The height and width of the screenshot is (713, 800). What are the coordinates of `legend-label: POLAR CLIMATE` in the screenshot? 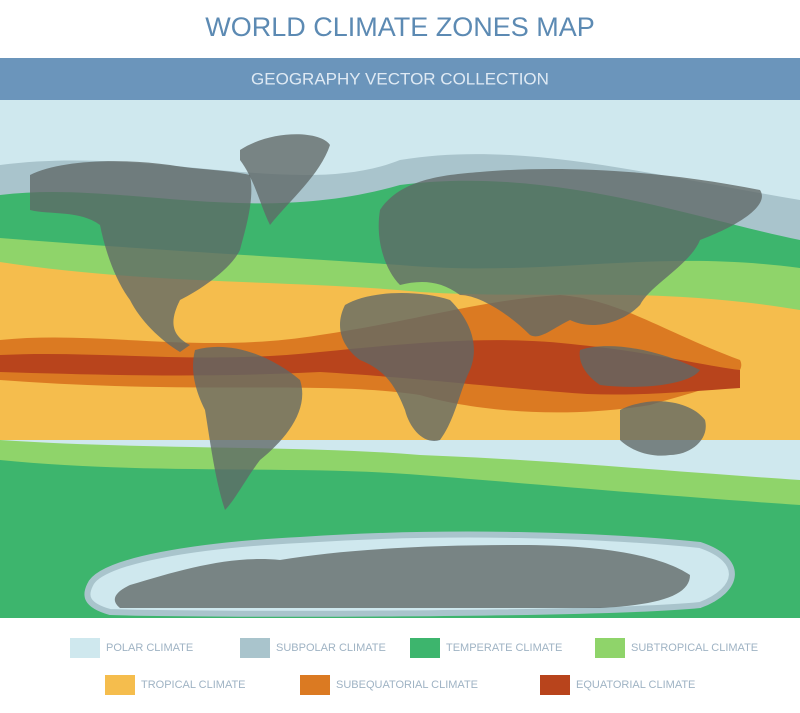 It's located at (149, 648).